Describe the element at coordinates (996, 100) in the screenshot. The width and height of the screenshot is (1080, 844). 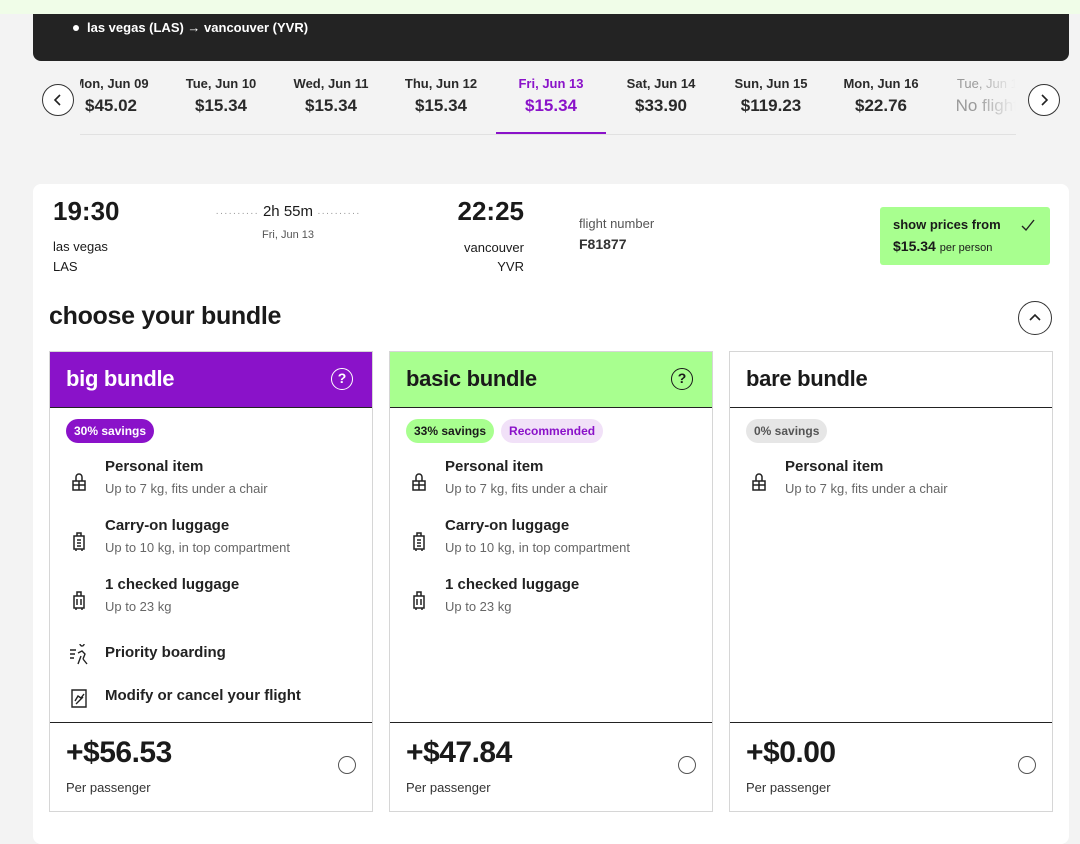
I see `date-fade` at that location.